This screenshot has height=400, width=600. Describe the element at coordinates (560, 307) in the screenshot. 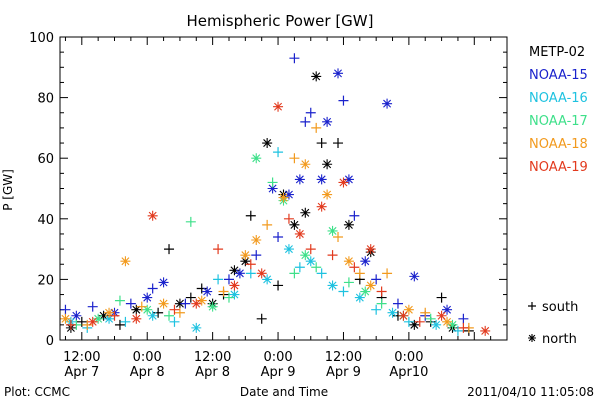

I see `legend-marker-label: south` at that location.